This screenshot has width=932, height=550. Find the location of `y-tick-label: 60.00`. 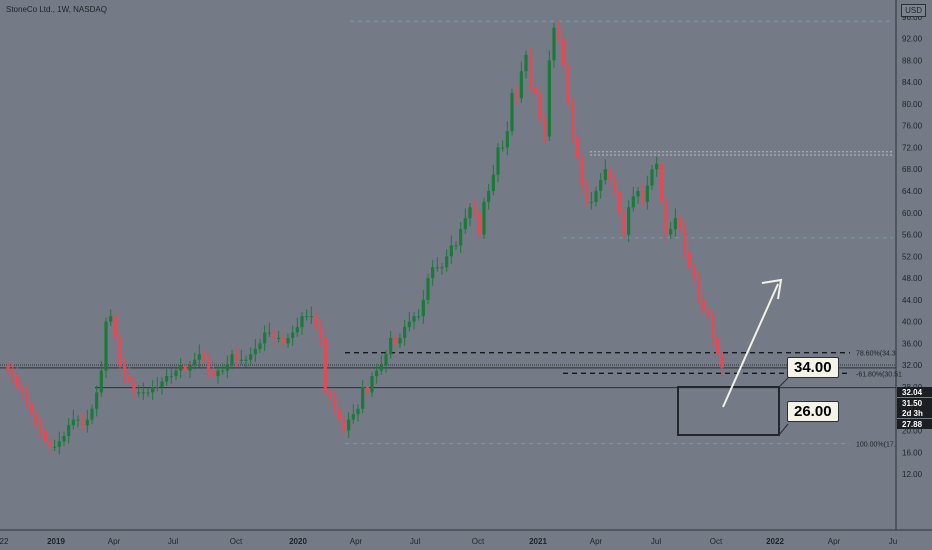

y-tick-label: 60.00 is located at coordinates (912, 213).